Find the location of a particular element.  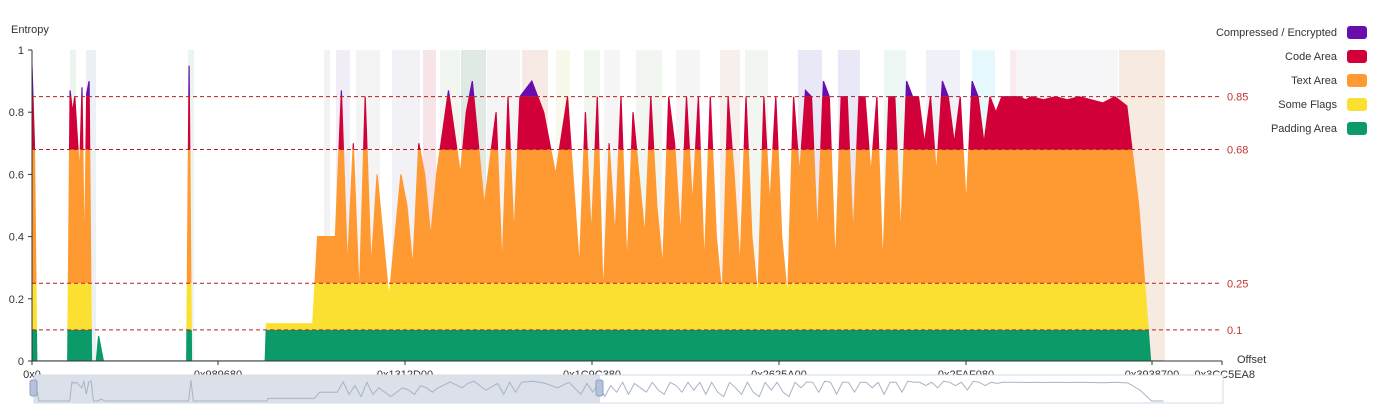

x-axis-title: Offset is located at coordinates (1251, 360).